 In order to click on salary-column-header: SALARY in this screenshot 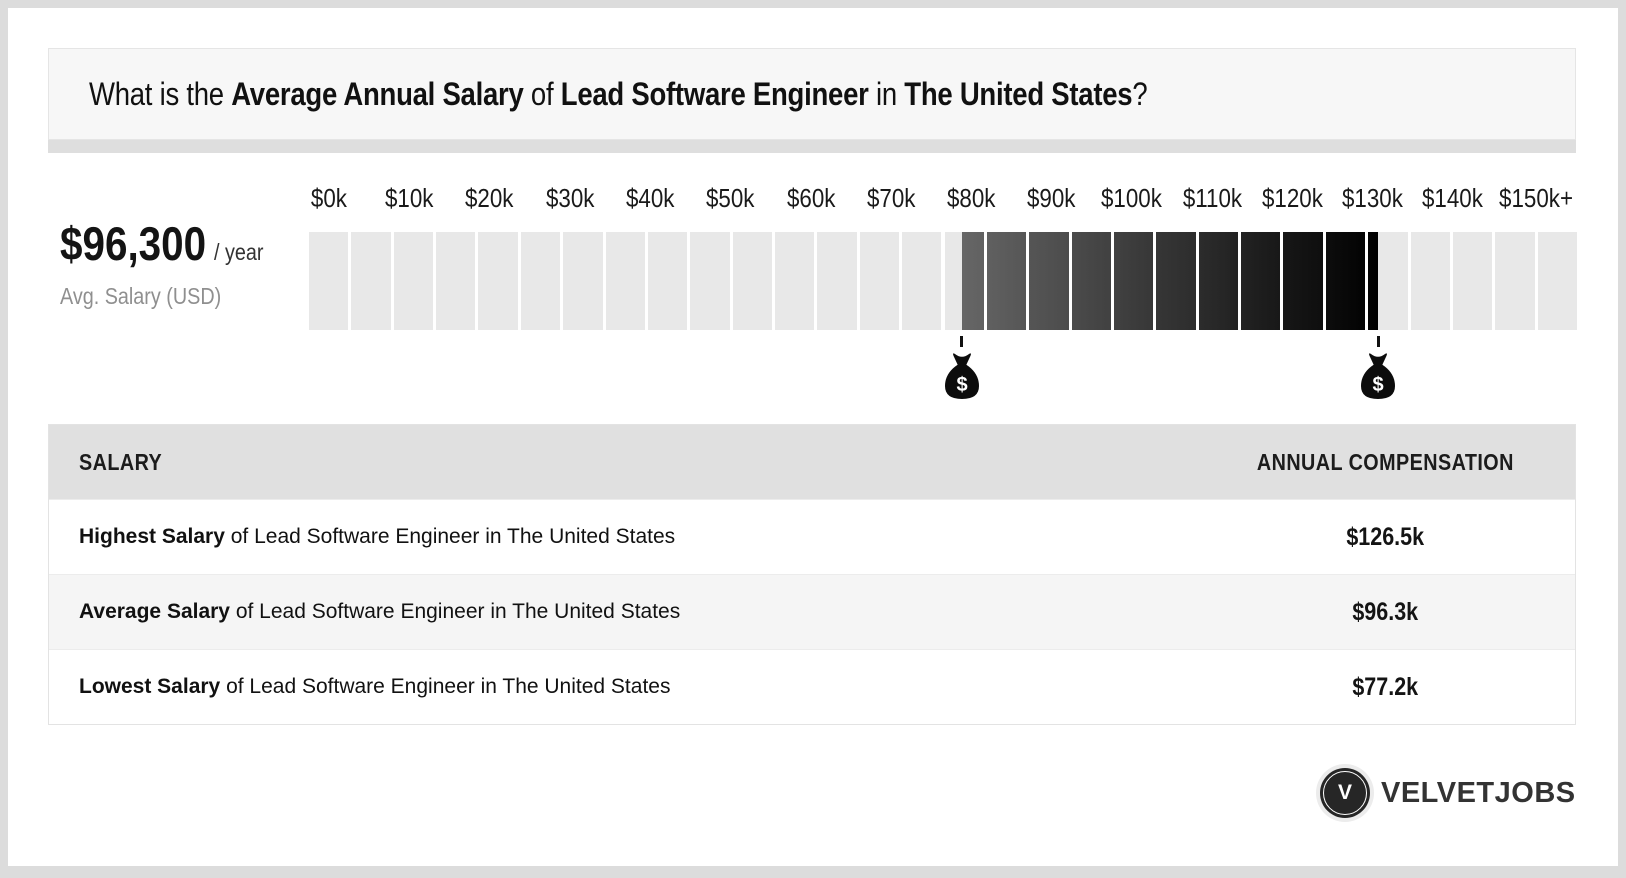, I will do `click(121, 461)`.